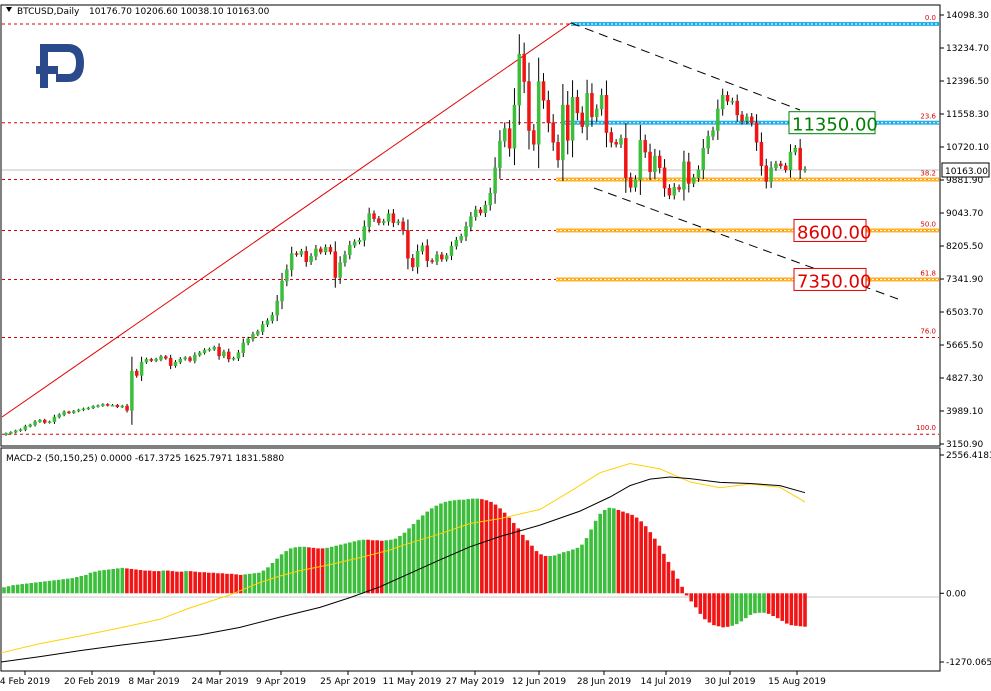  What do you see at coordinates (281, 682) in the screenshot?
I see `time-tick-label: 9 Apr 2019` at bounding box center [281, 682].